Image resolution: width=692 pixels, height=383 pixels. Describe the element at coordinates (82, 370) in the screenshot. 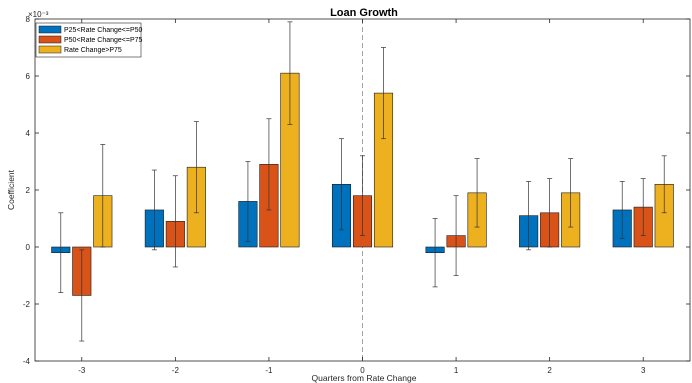

I see `x-tick-label: -3` at that location.